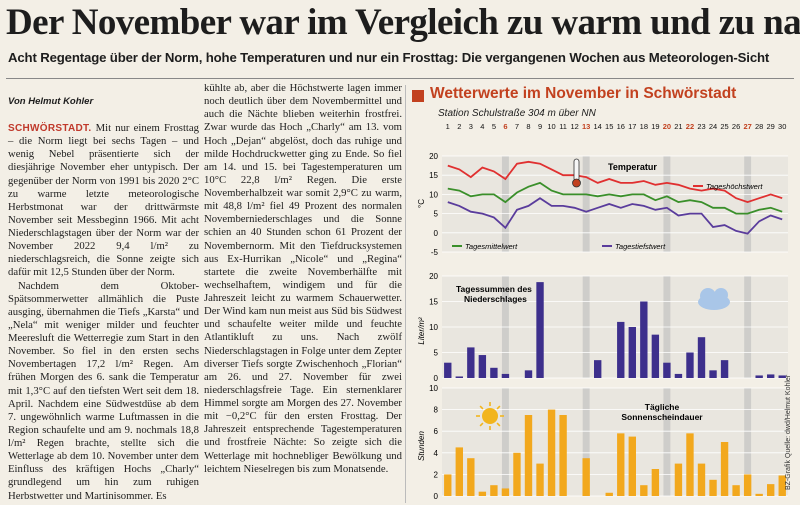  Describe the element at coordinates (436, 453) in the screenshot. I see `y-tick-label: 4` at that location.